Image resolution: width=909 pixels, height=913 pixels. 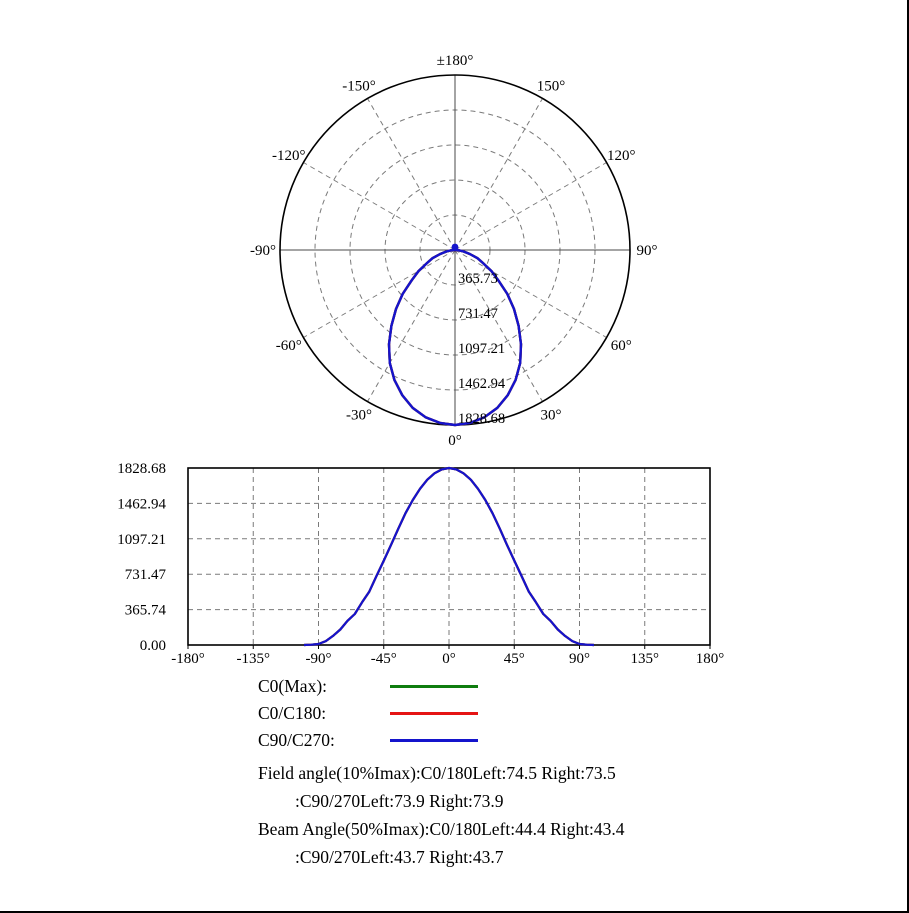 I want to click on cart-x-tick-label: -180°, so click(x=188, y=659).